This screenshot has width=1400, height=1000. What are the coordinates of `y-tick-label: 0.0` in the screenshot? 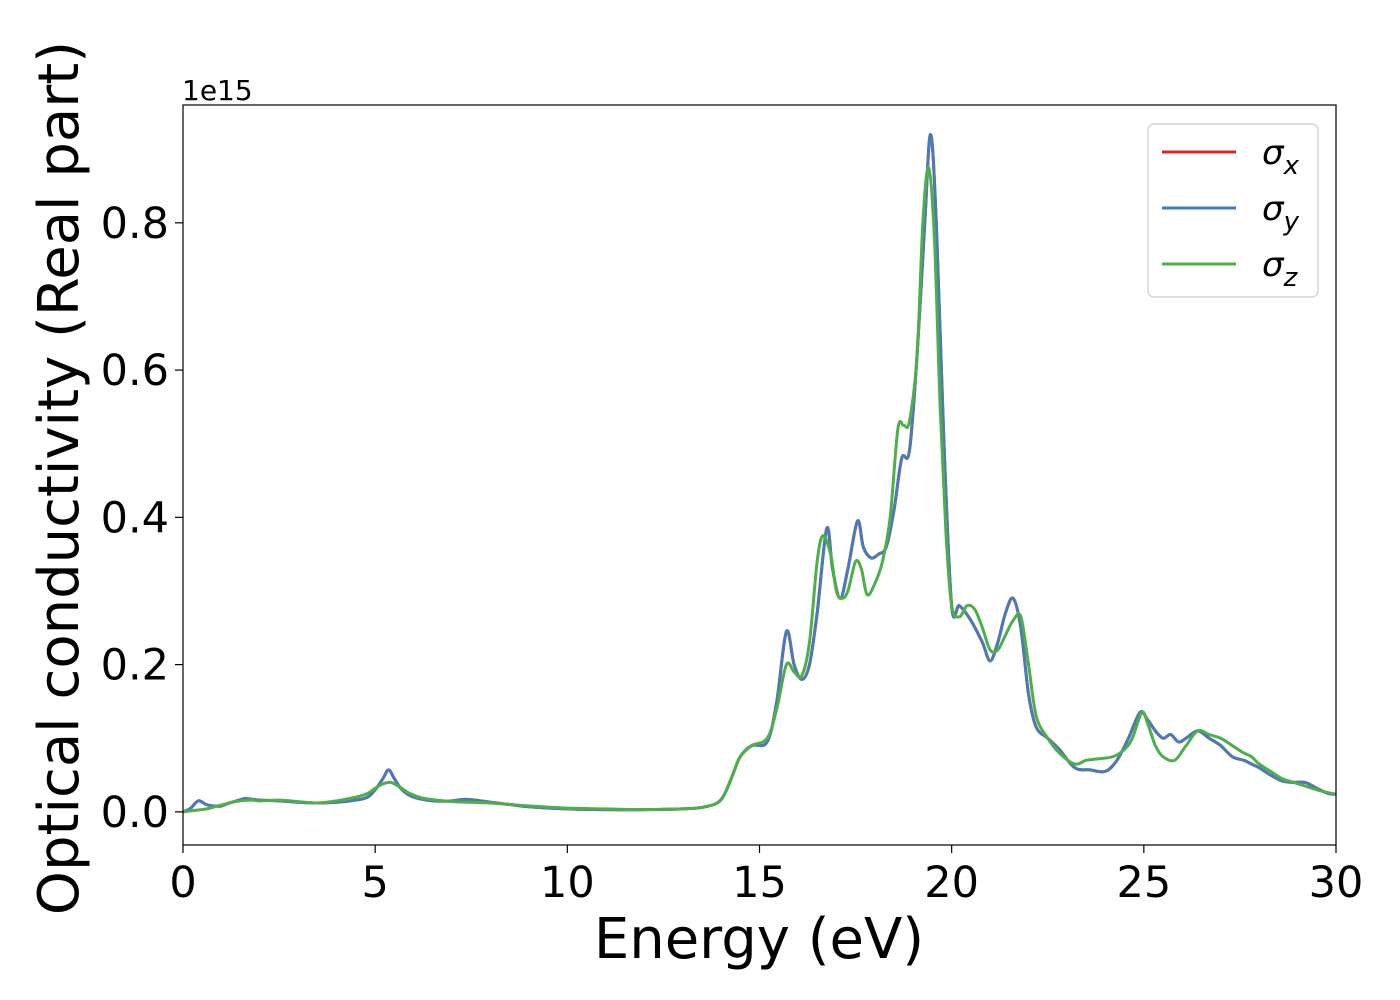 It's located at (135, 813).